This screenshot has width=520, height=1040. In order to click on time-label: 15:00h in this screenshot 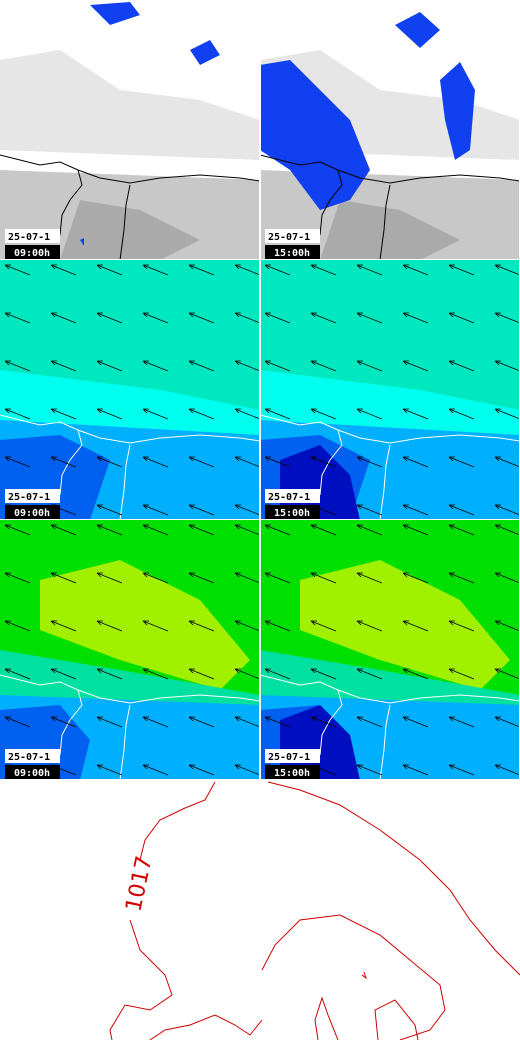, I will do `click(292, 773)`.